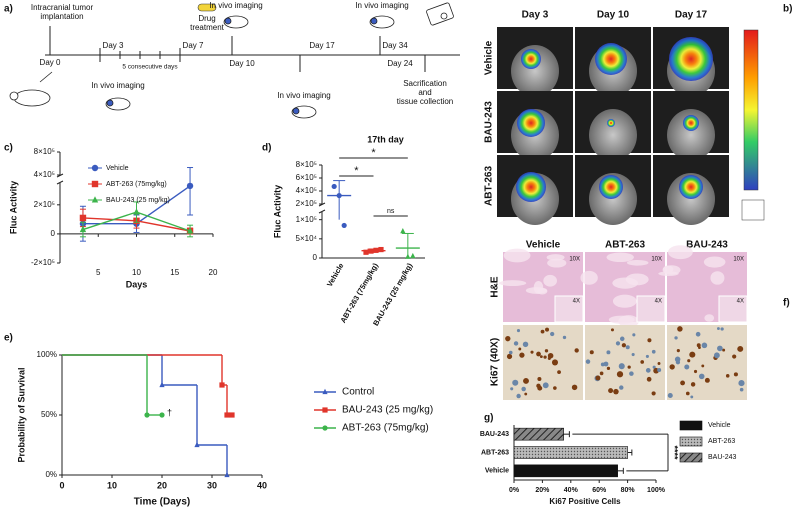 Image resolution: width=796 pixels, height=515 pixels. What do you see at coordinates (425, 83) in the screenshot?
I see `event-label: Sacrification` at bounding box center [425, 83].